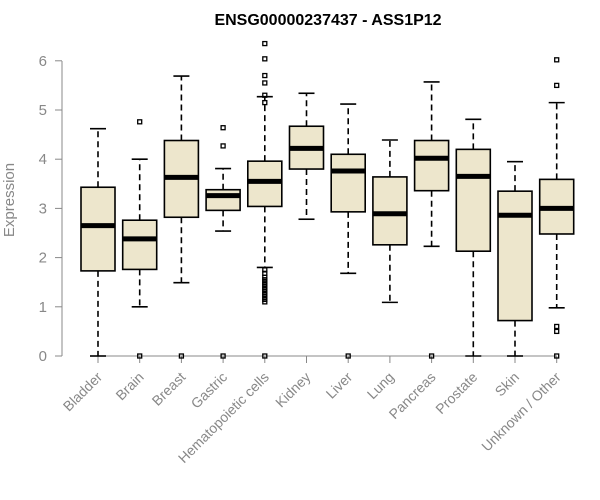  Describe the element at coordinates (43, 356) in the screenshot. I see `y-tick-label: 0` at that location.